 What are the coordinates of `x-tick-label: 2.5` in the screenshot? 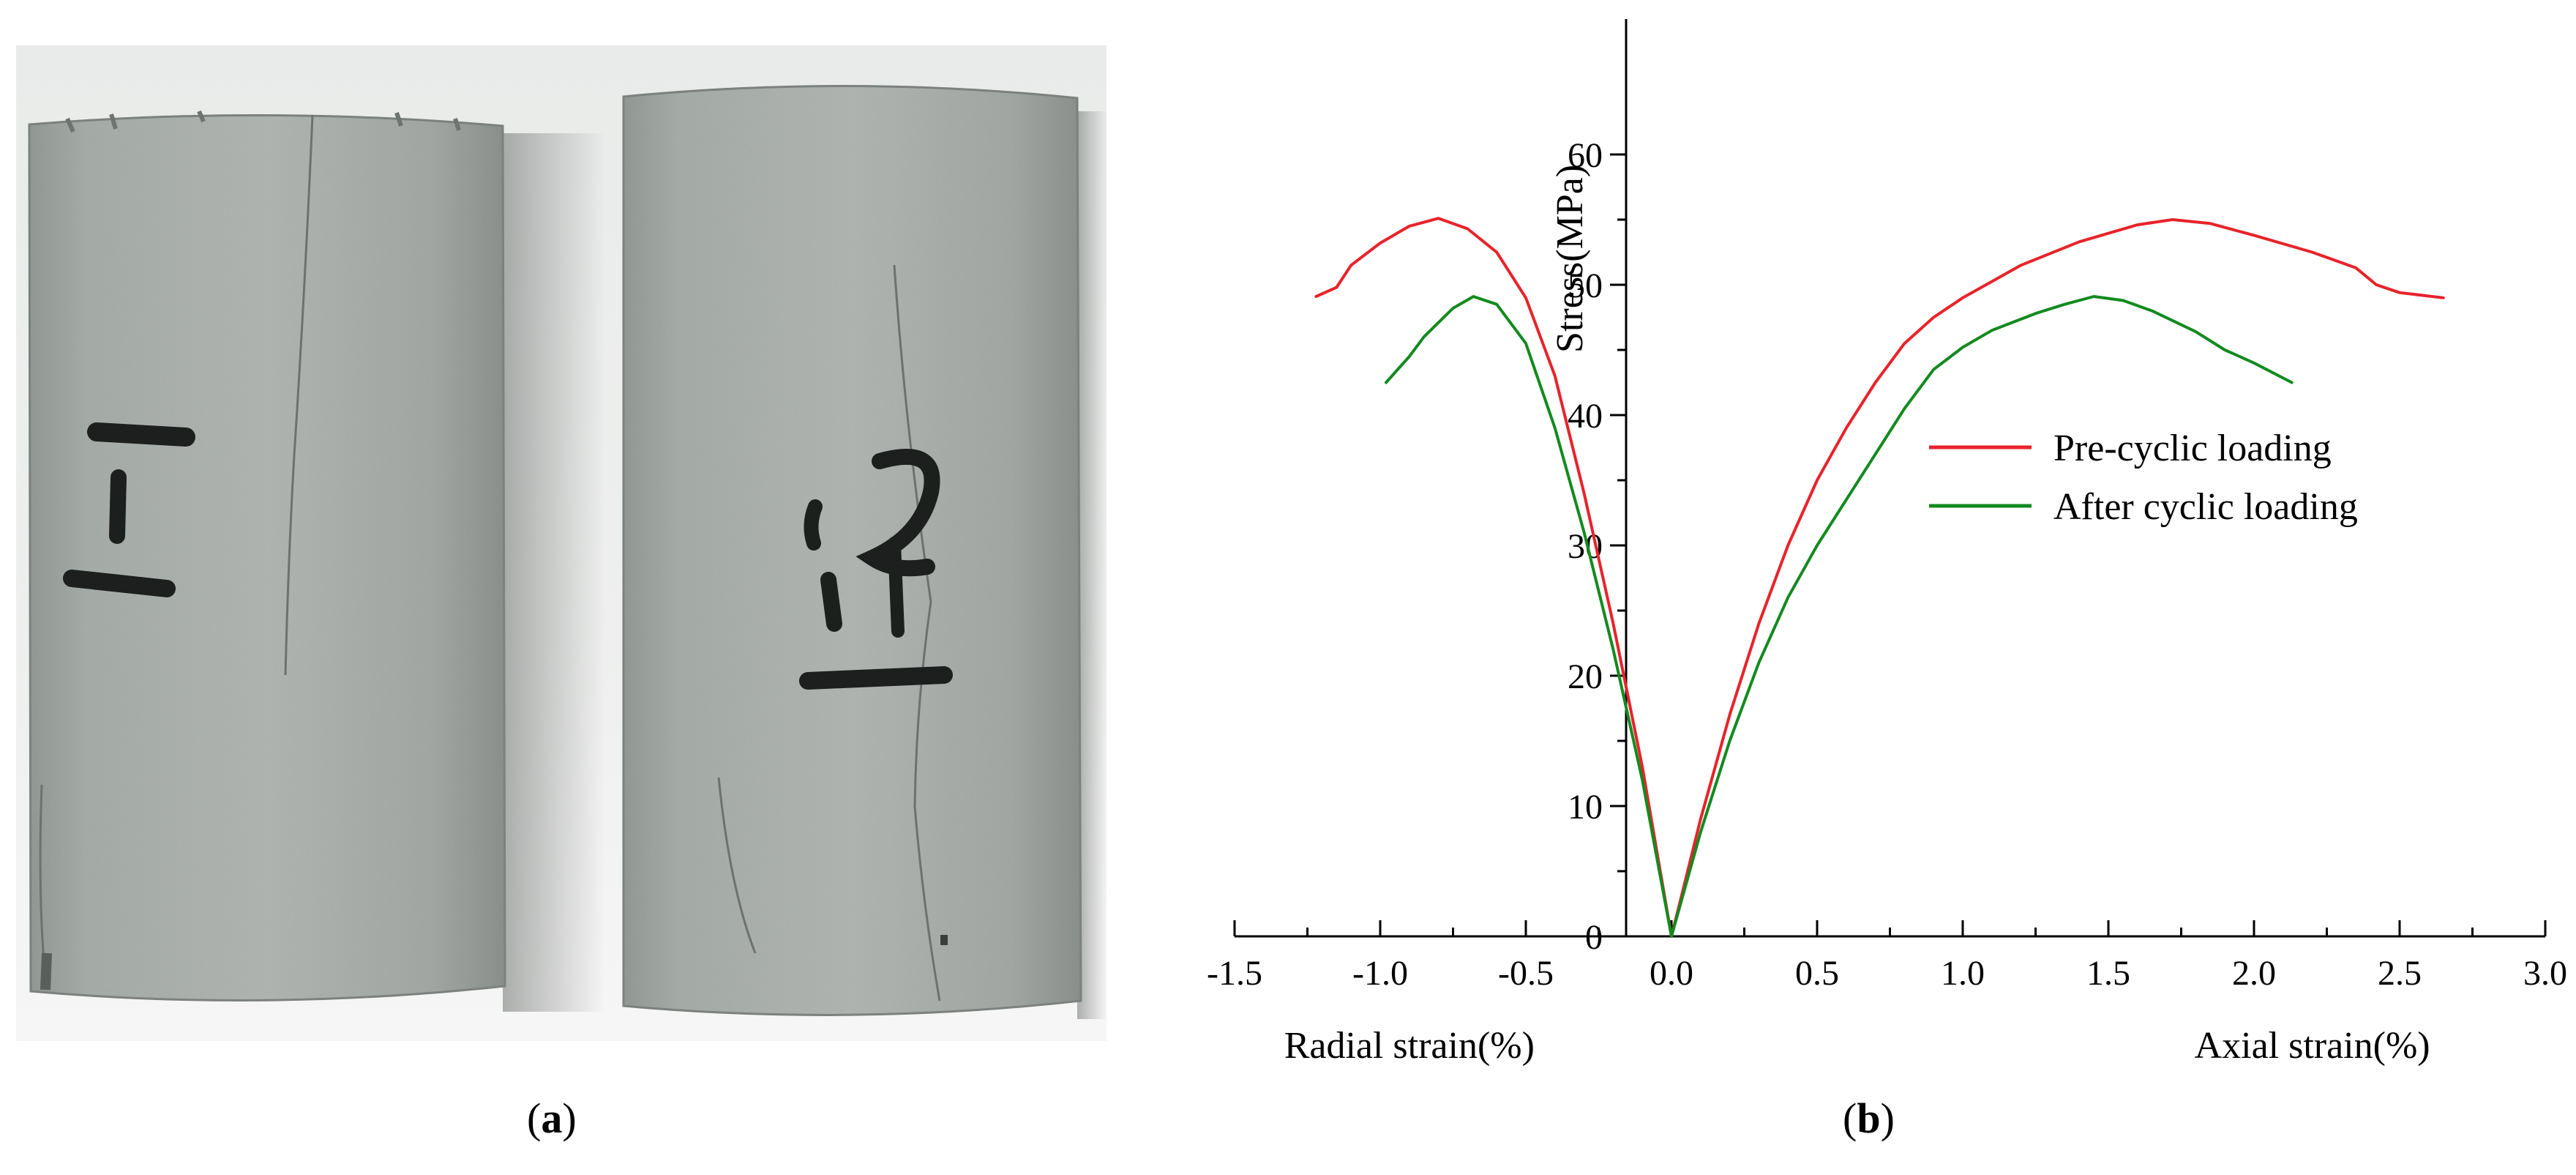 It's located at (2400, 974).